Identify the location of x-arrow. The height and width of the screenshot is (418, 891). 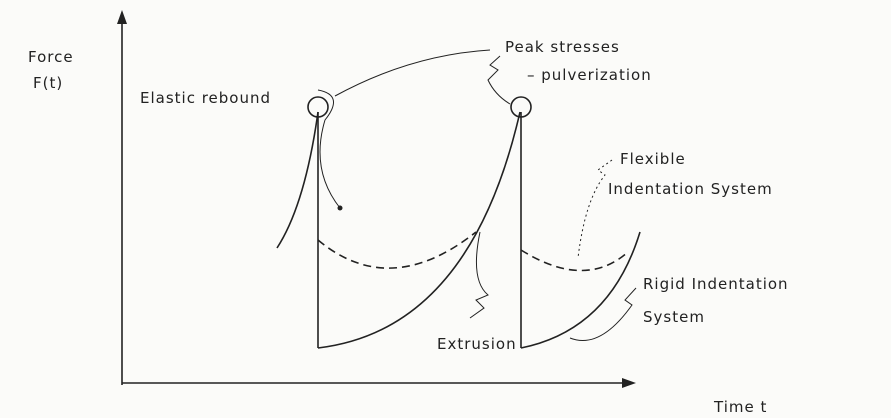
(629, 383).